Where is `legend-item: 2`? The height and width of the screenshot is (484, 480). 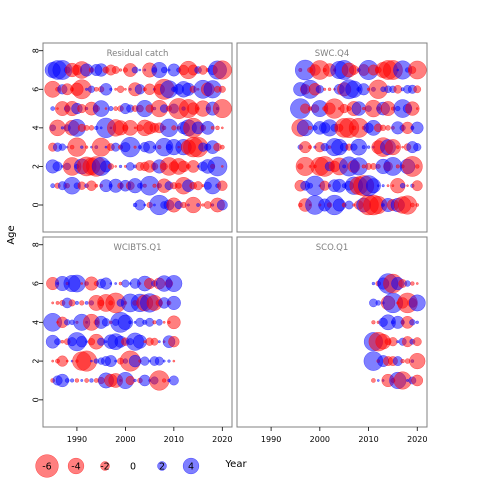
legend-item: 2 is located at coordinates (162, 467).